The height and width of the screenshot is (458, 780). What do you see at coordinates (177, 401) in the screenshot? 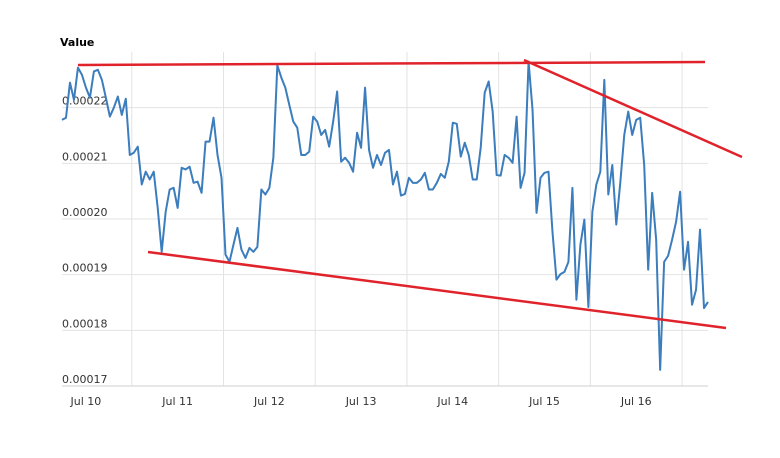
I see `x-tick-label: Jul 11` at bounding box center [177, 401].